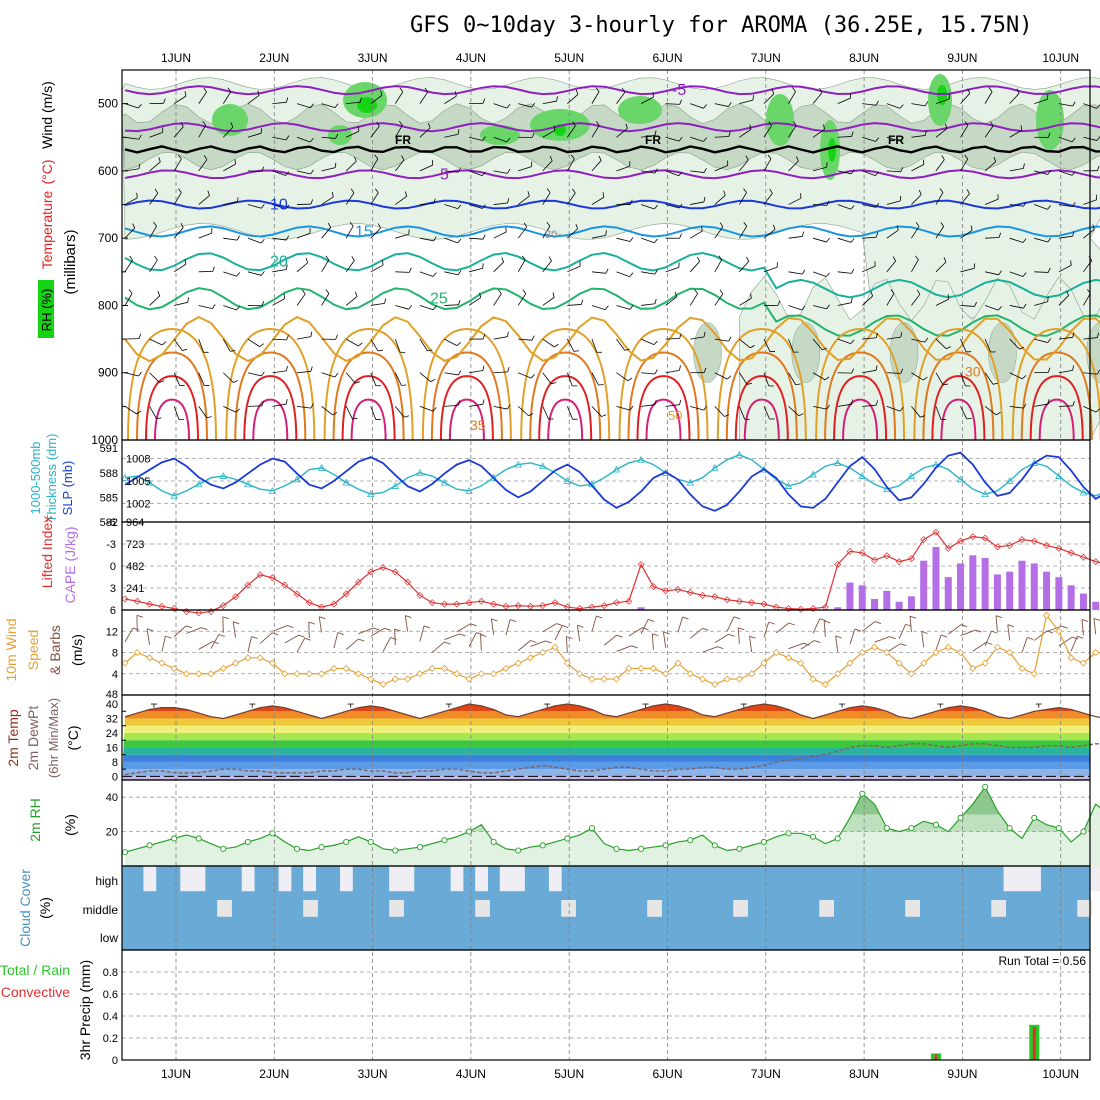  What do you see at coordinates (112, 833) in the screenshot?
I see `rh-tick-label: 20` at bounding box center [112, 833].